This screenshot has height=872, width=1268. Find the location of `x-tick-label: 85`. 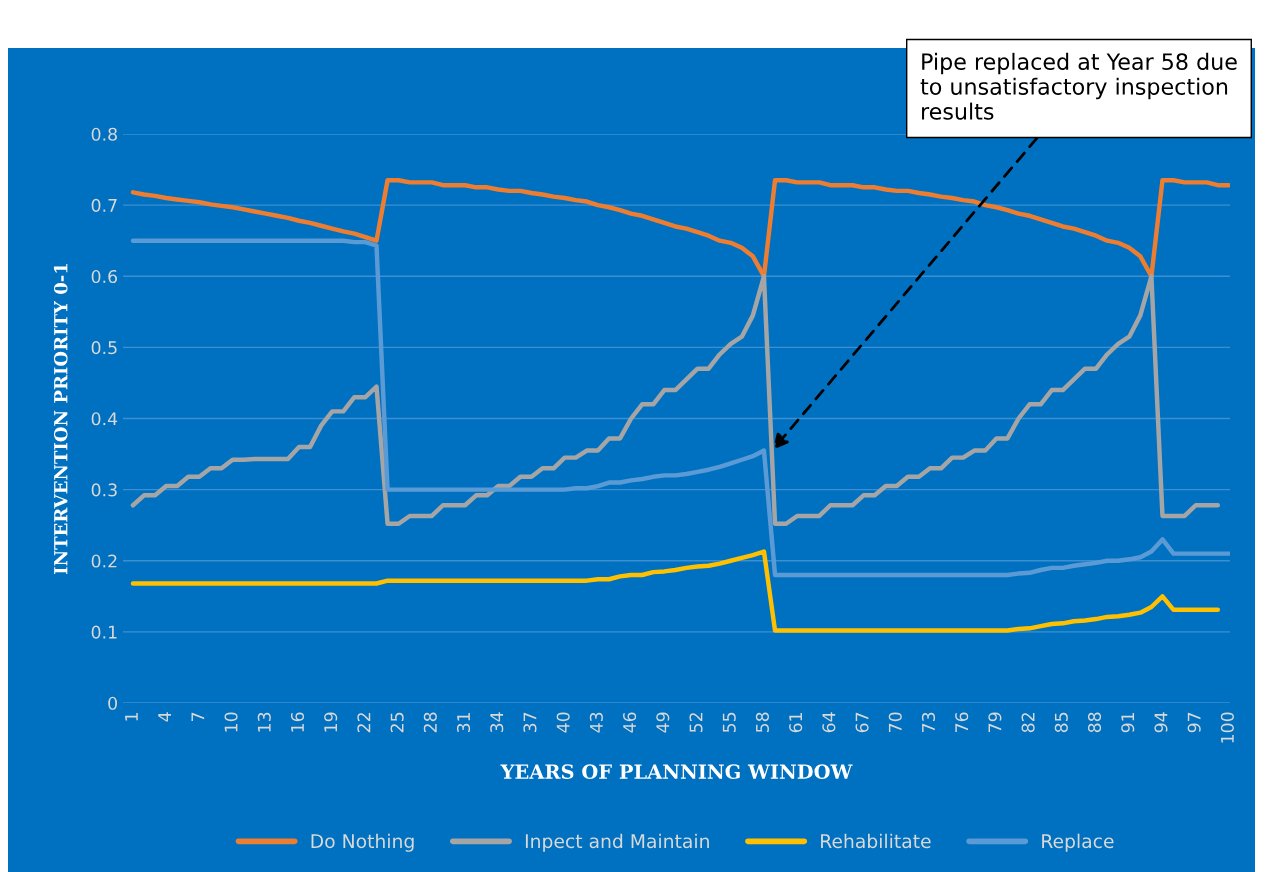

x-tick-label: 85 is located at coordinates (1061, 722).